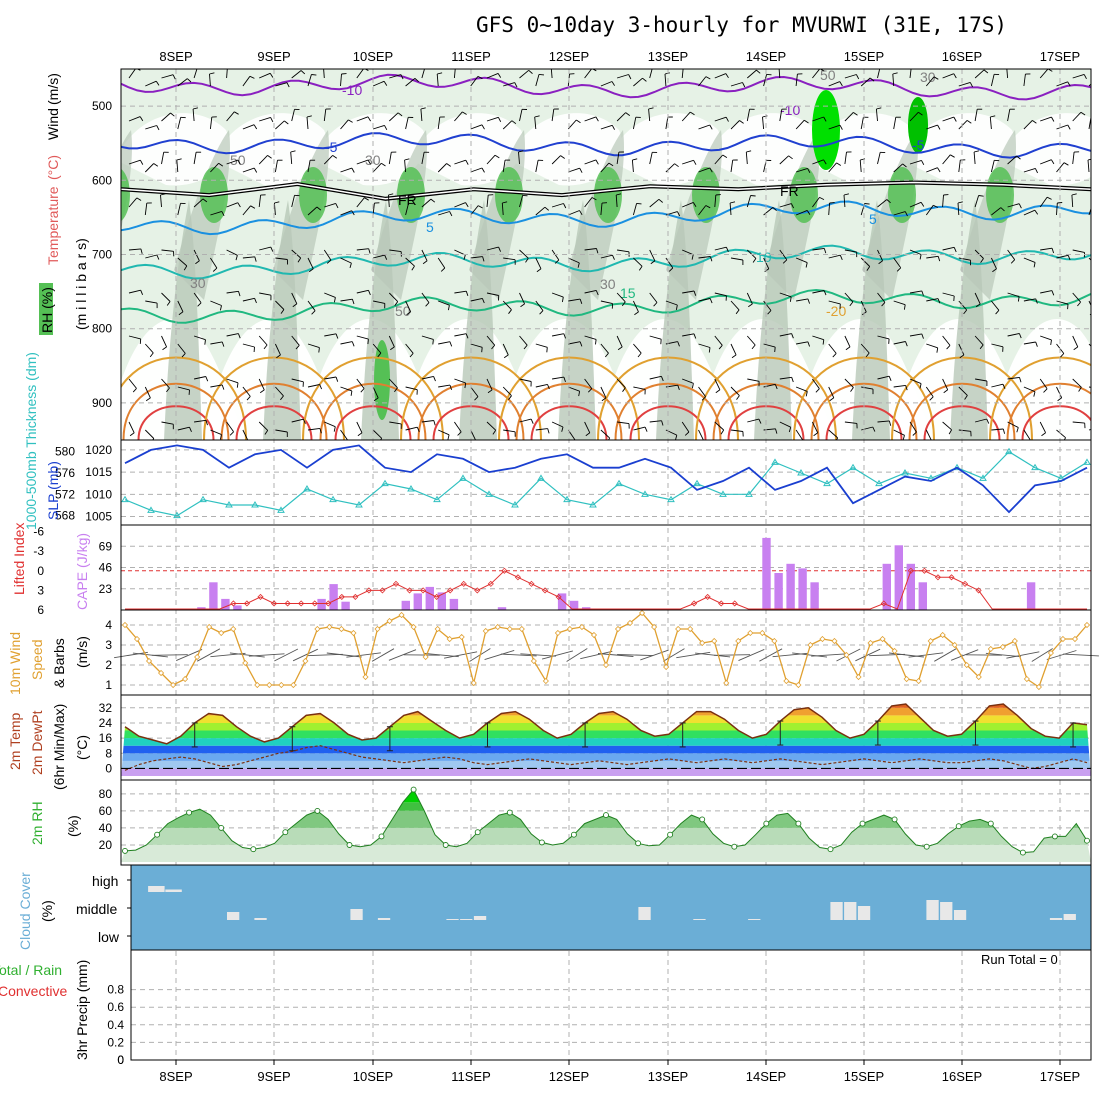 The width and height of the screenshot is (1100, 1100). What do you see at coordinates (213, 596) in the screenshot?
I see `cape-bar` at bounding box center [213, 596].